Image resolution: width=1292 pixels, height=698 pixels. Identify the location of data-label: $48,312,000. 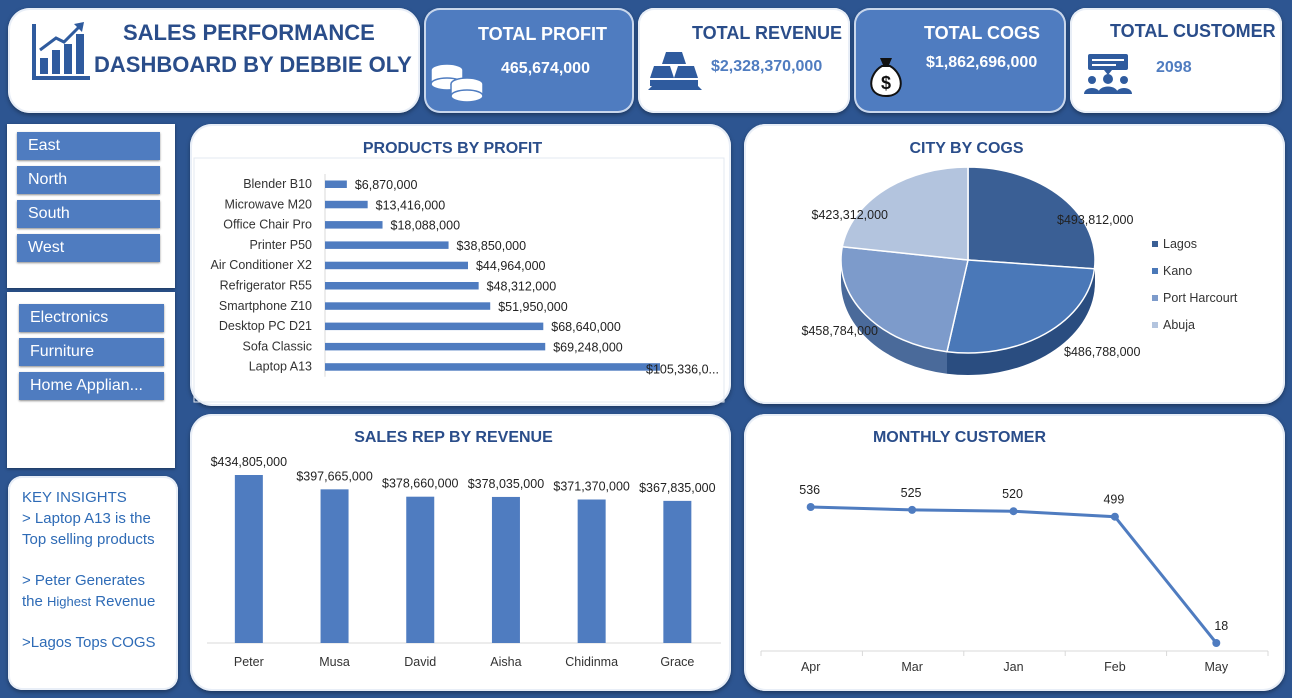
(522, 287).